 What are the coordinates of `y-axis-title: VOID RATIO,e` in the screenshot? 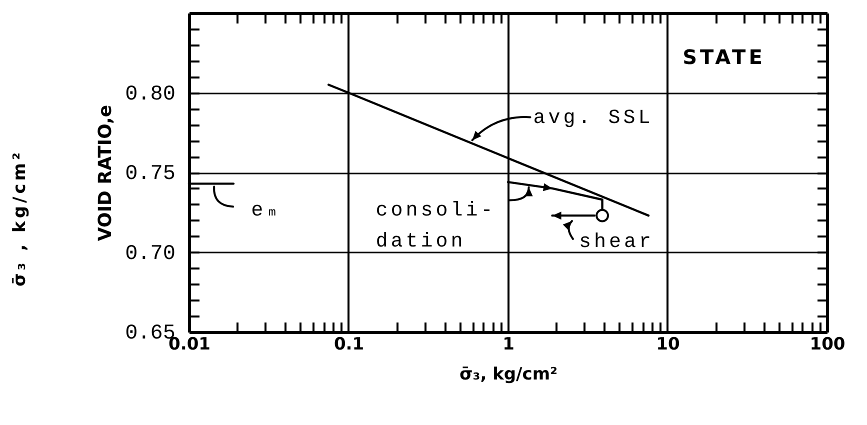 It's located at (105, 173).